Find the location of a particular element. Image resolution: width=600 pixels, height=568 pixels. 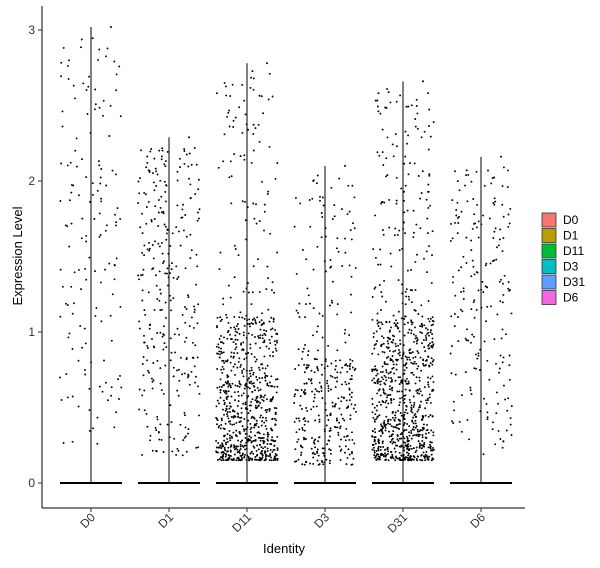

y-tick-label-2: 2 is located at coordinates (31, 181).